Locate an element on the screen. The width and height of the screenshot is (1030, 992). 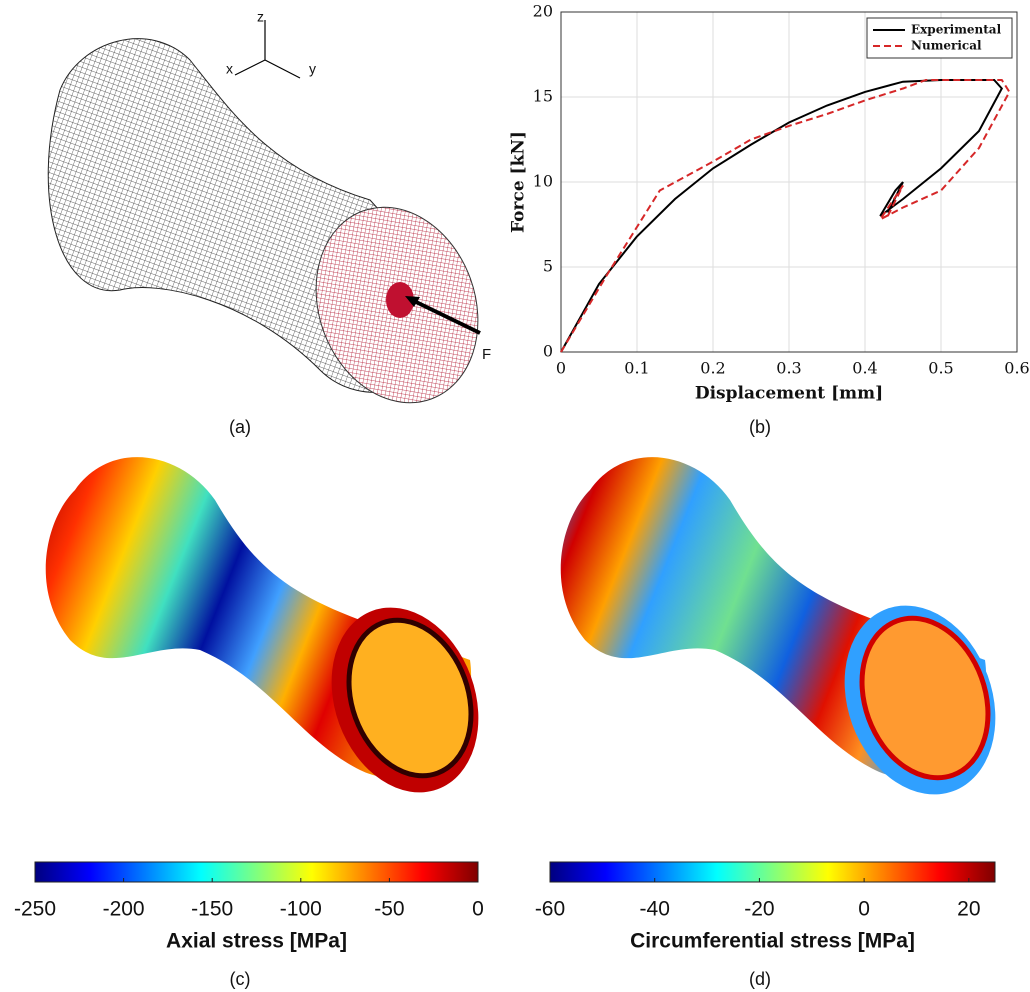
x-tick-label: 0.6 is located at coordinates (1016, 368).